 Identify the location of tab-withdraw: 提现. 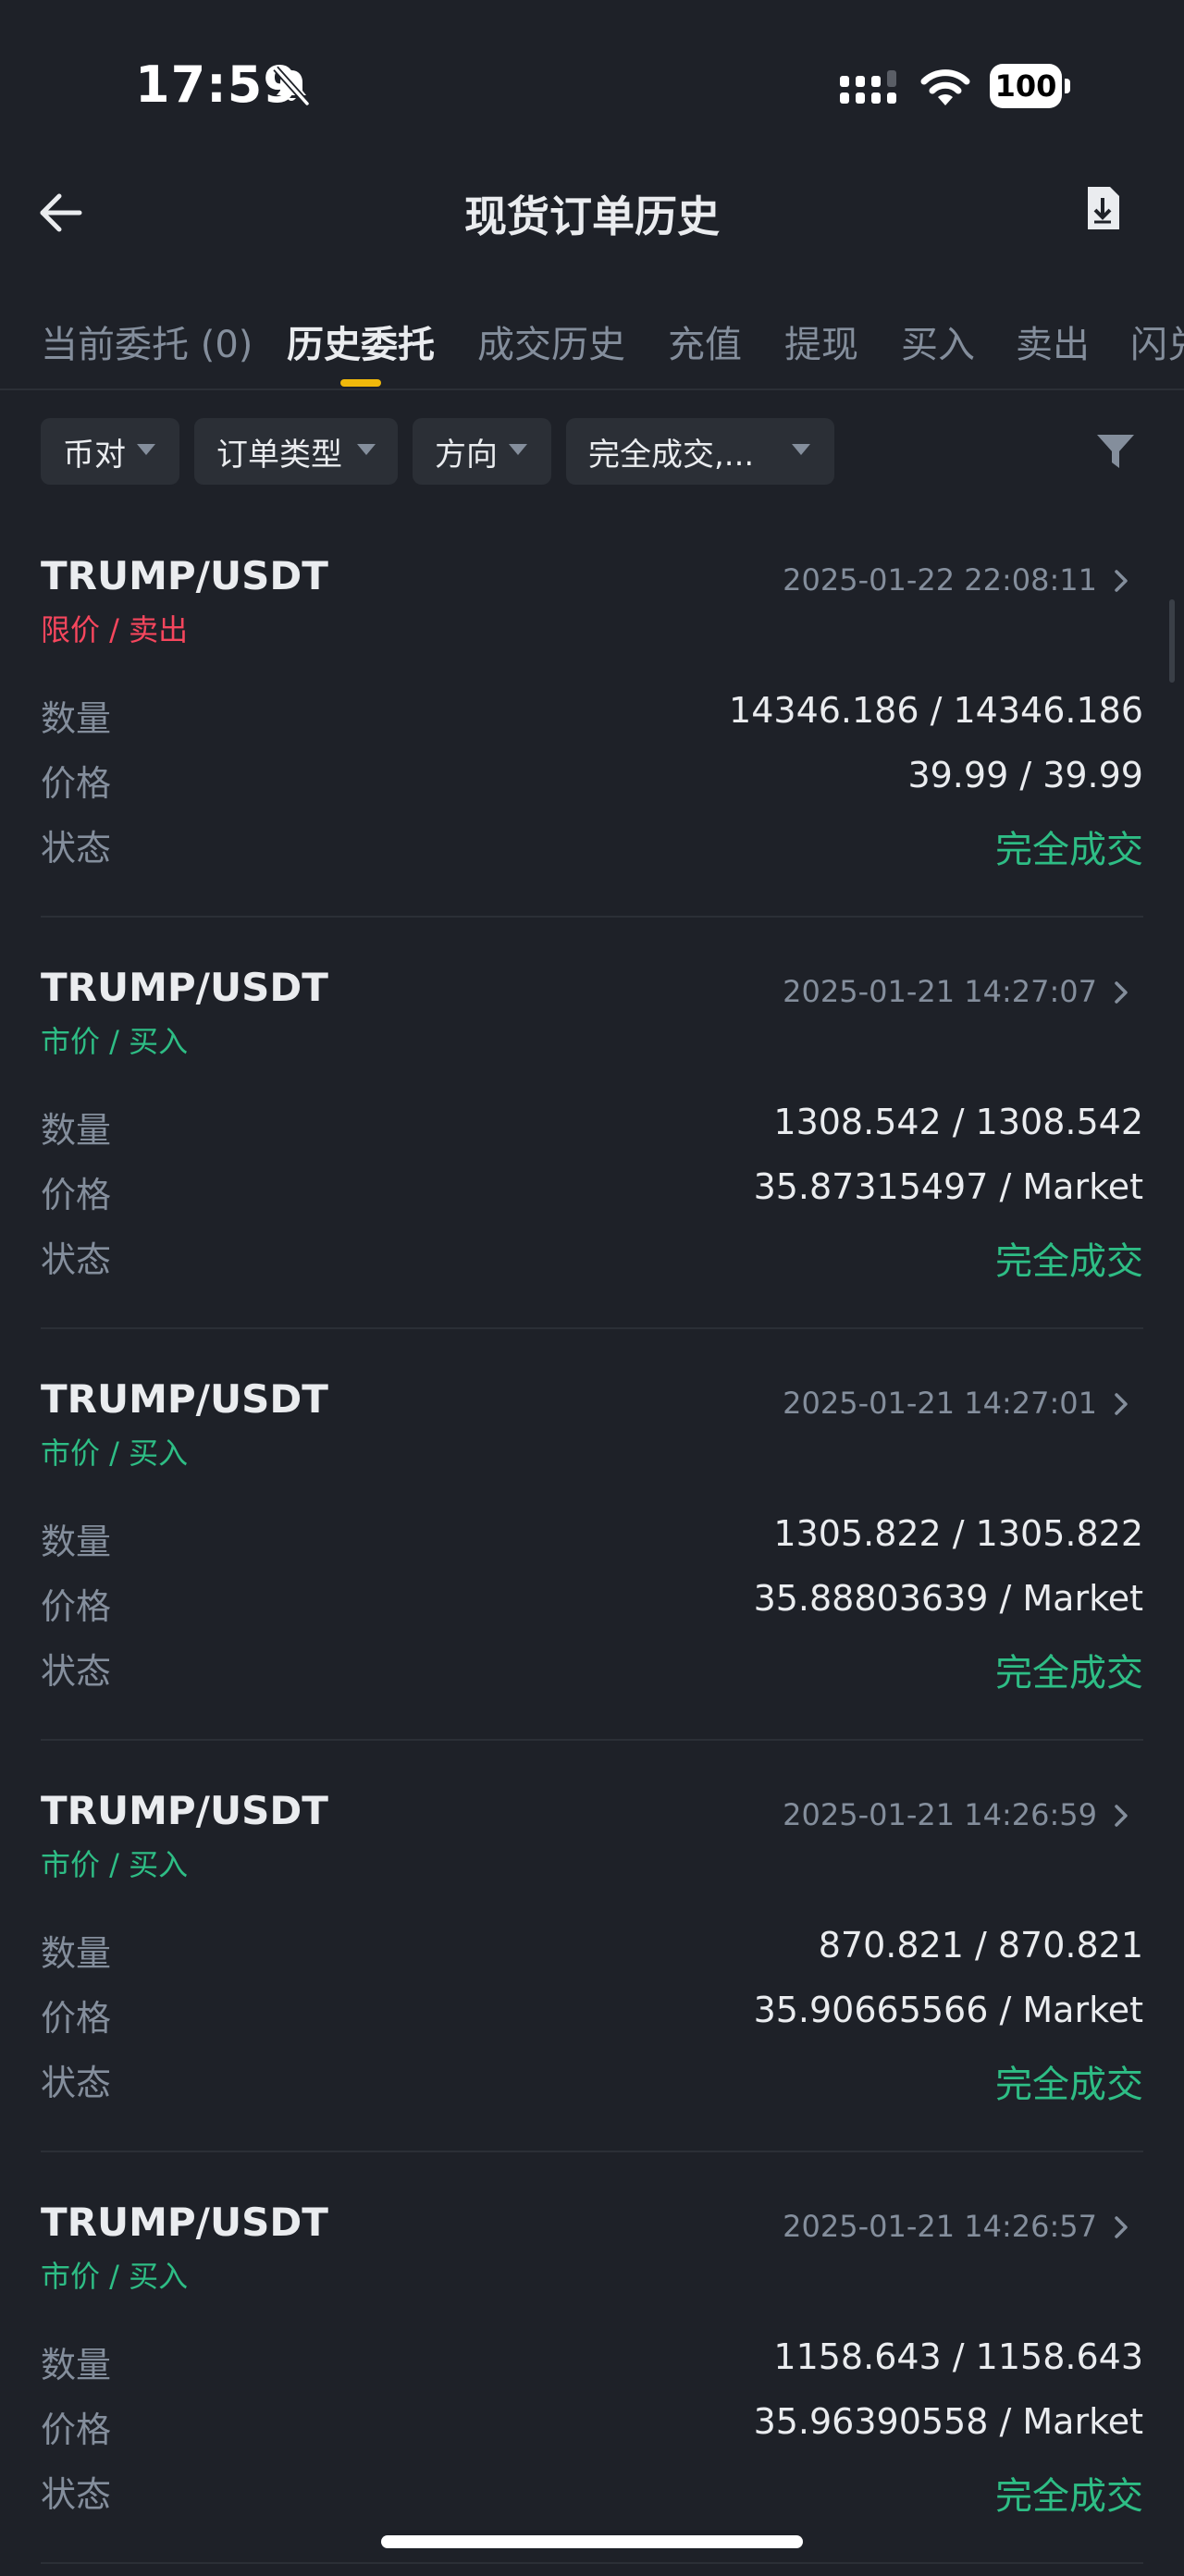
(821, 345).